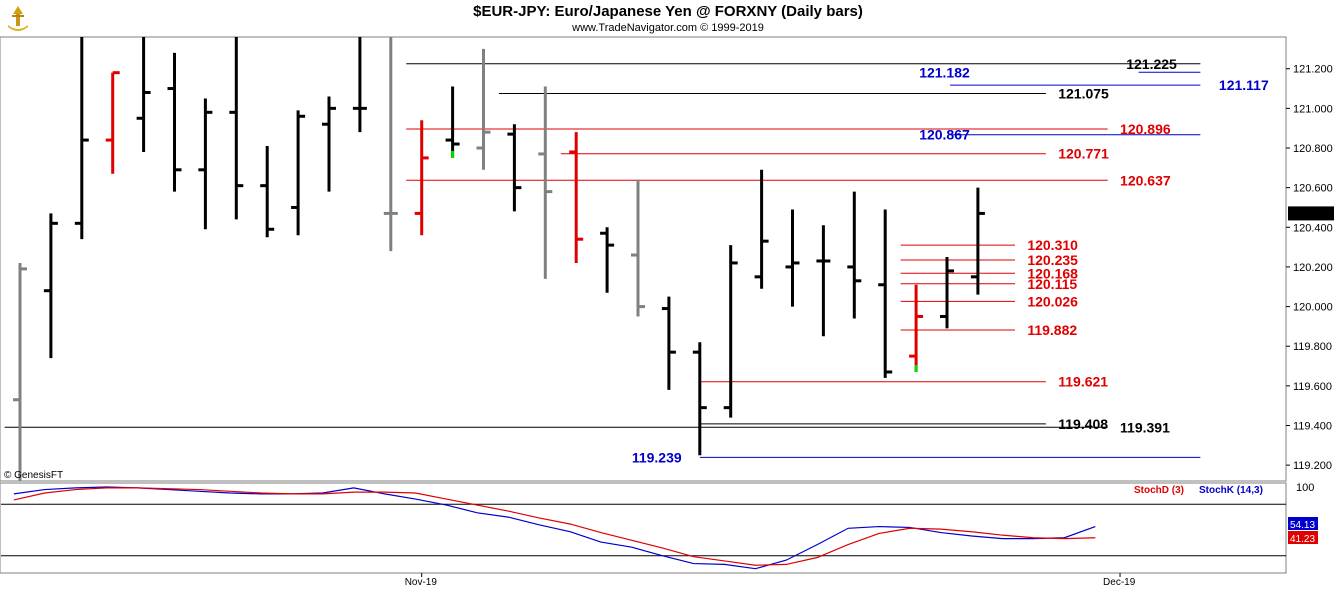 Image resolution: width=1336 pixels, height=591 pixels. What do you see at coordinates (1231, 490) in the screenshot?
I see `stochastic-legend-item: StochK (14,3)` at bounding box center [1231, 490].